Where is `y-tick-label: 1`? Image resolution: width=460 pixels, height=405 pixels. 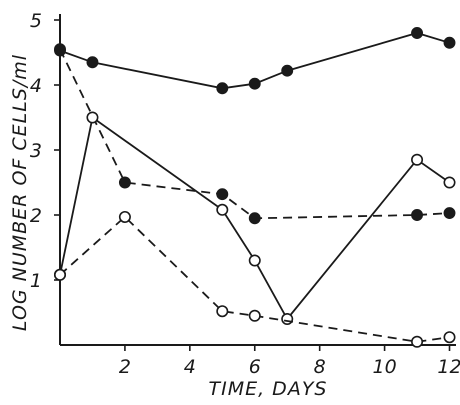
y-tick-label: 1 is located at coordinates (36, 281).